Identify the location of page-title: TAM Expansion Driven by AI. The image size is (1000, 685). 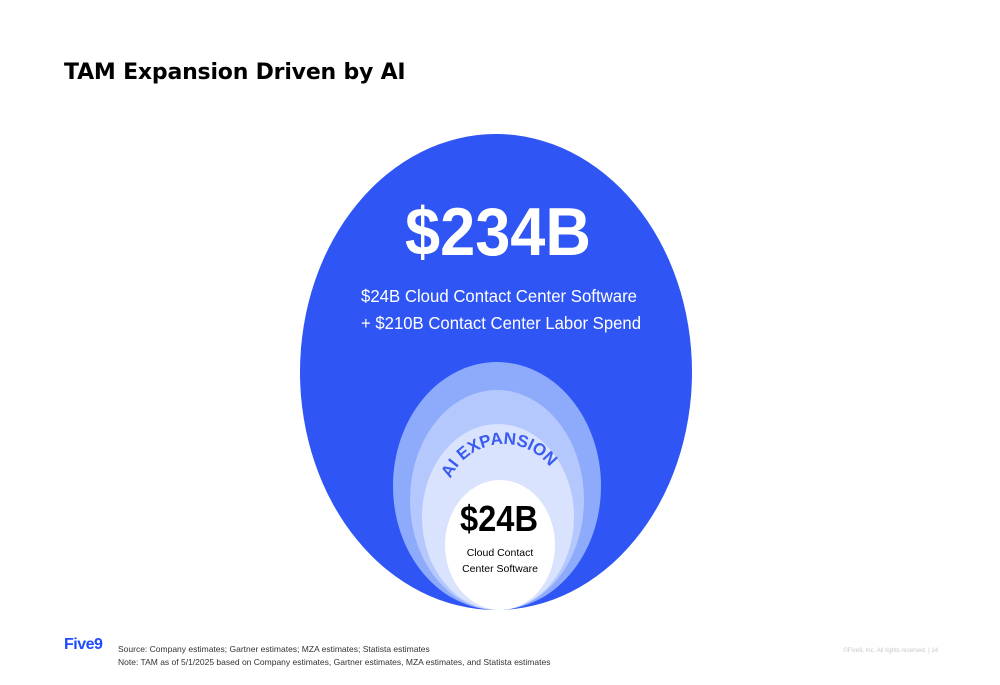
(235, 72).